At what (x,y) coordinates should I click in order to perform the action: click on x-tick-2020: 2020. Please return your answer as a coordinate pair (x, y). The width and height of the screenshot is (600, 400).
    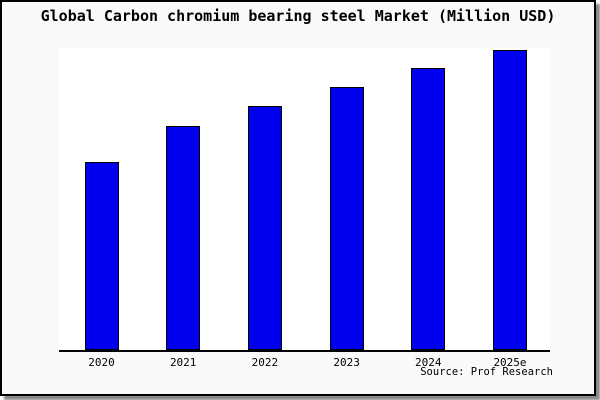
    Looking at the image, I should click on (101, 362).